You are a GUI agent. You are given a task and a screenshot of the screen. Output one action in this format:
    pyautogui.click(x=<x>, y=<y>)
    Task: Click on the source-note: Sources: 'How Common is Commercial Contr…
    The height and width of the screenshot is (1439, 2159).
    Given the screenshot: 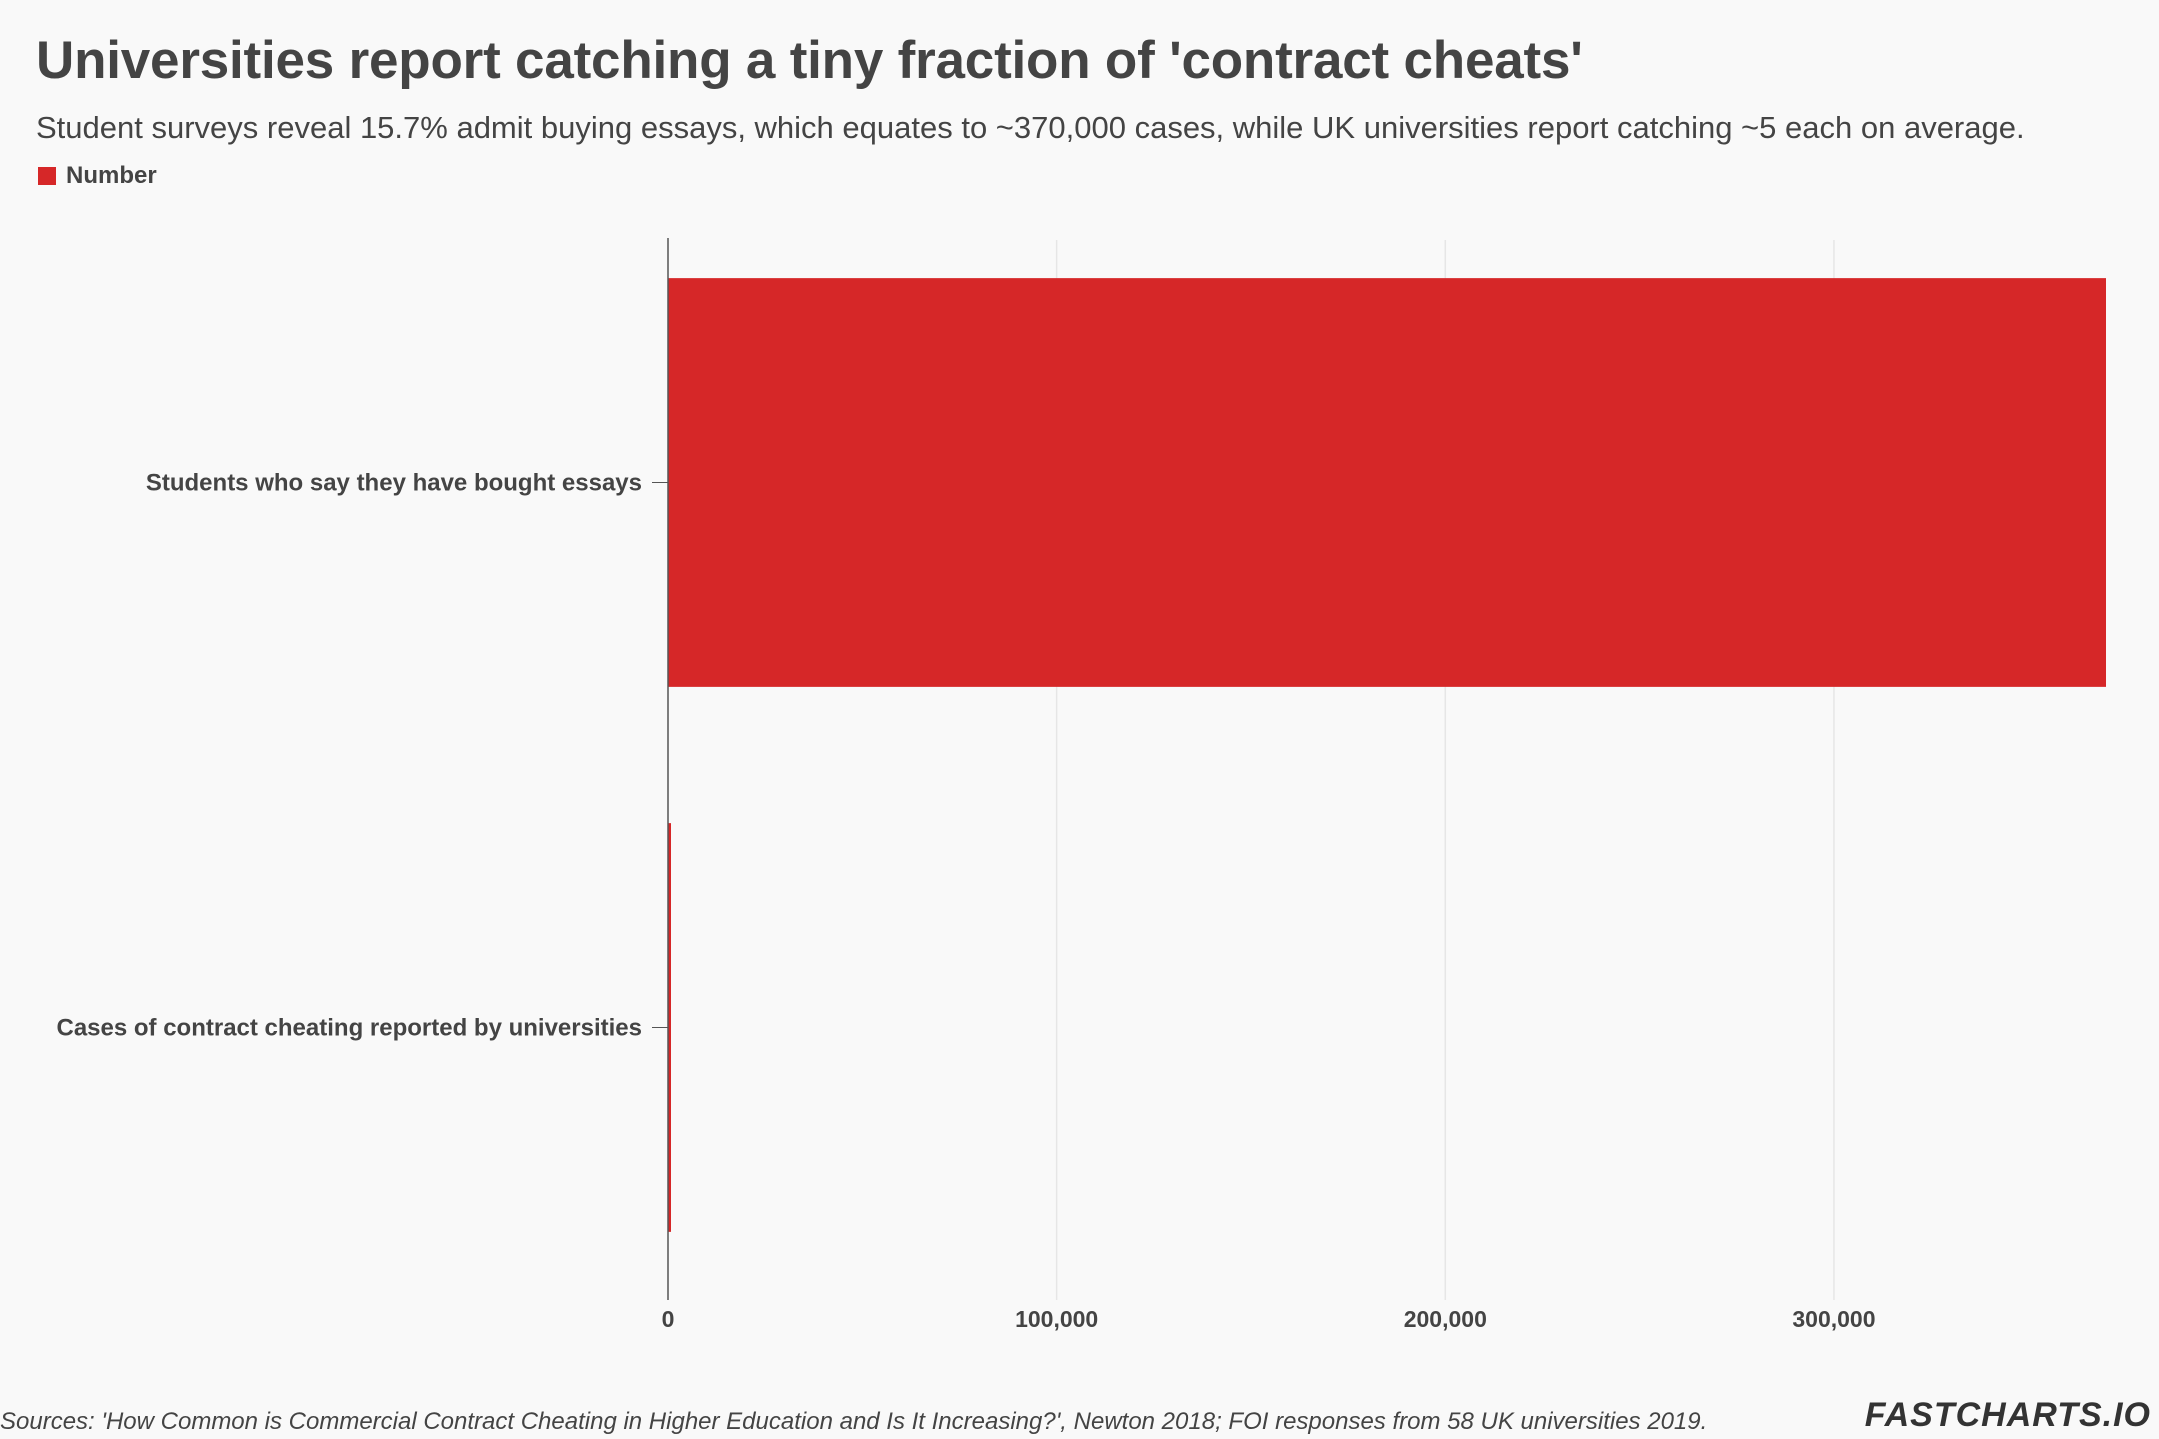 What is the action you would take?
    pyautogui.click(x=854, y=1421)
    